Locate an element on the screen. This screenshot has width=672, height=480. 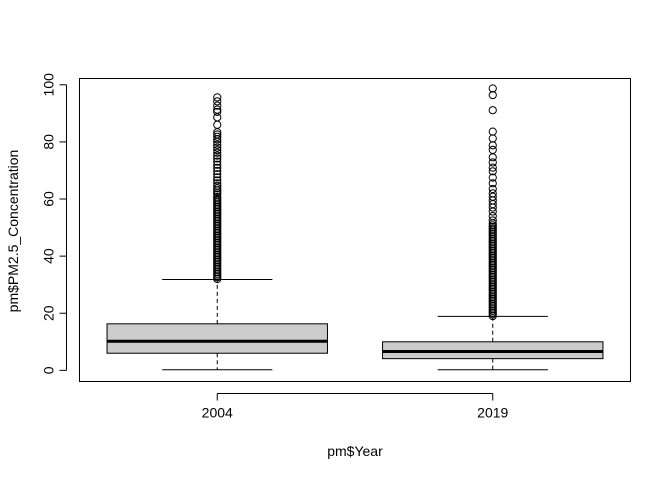
y-axis: 0 20 40 60 80 100 is located at coordinates (54, 223).